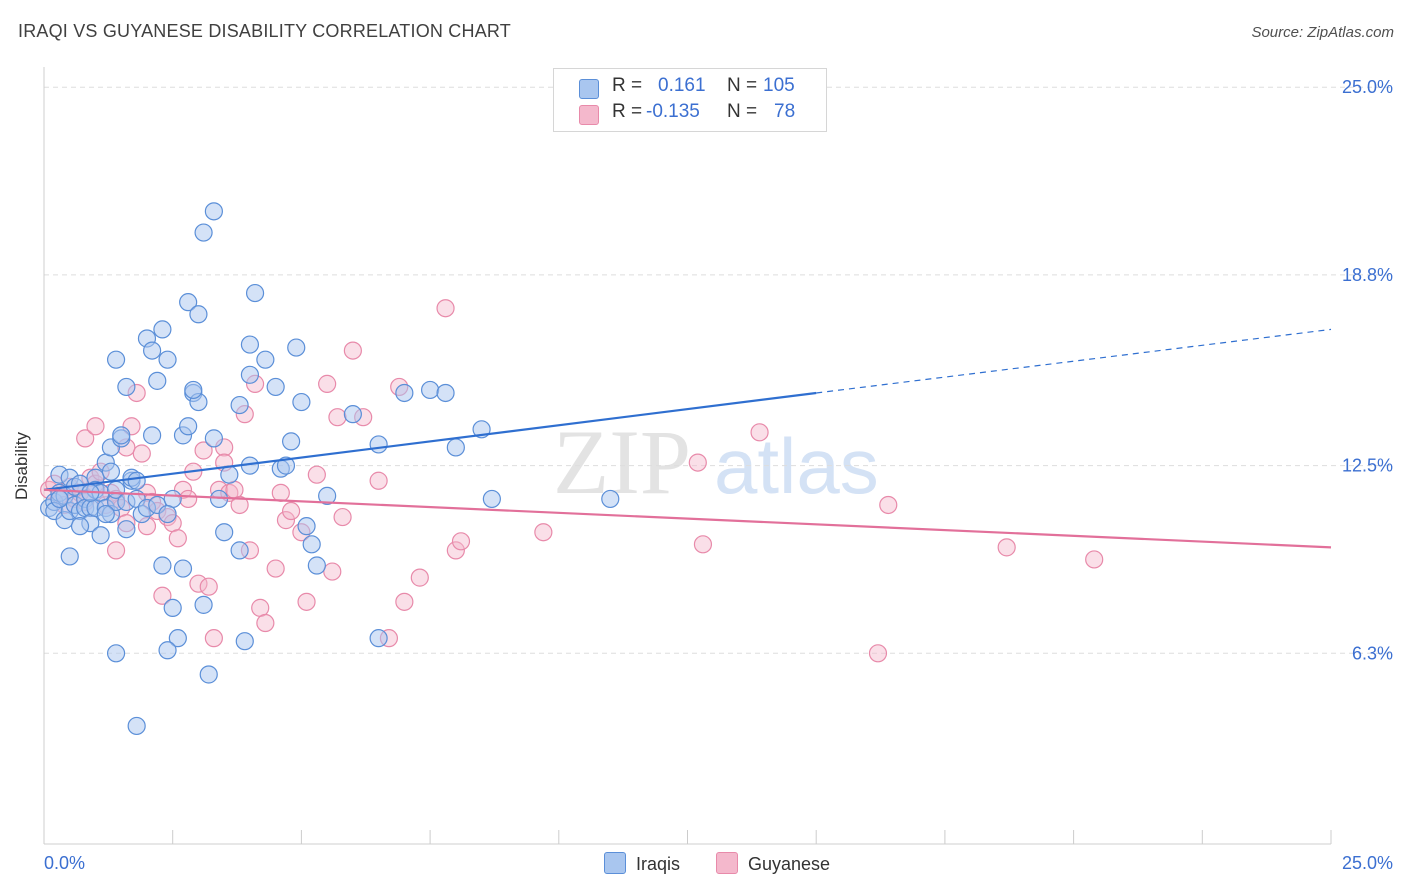 This screenshot has width=1406, height=892. What do you see at coordinates (1367, 863) in the screenshot?
I see `x-tick-label: 25.0%` at bounding box center [1367, 863].